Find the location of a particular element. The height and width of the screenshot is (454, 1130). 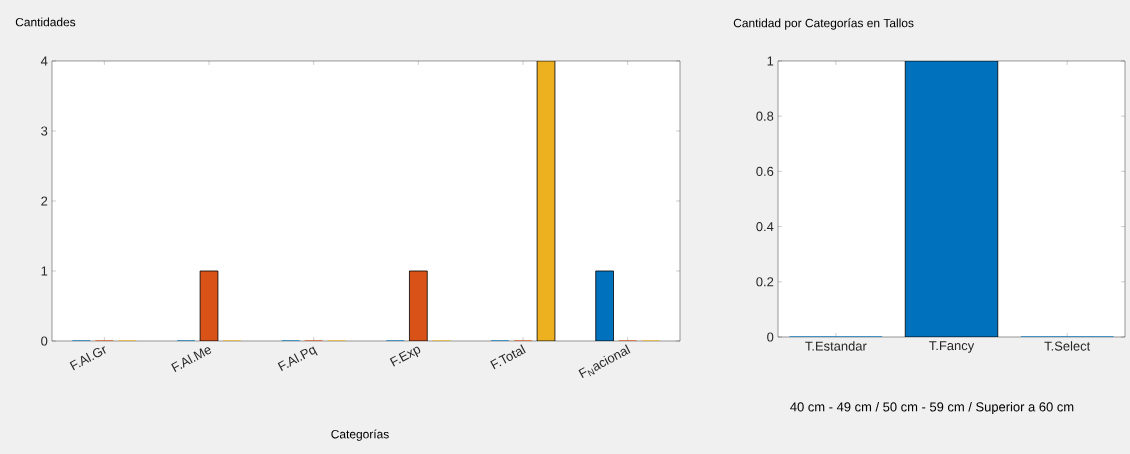

chart-title: Cantidad por Categorías en Tallos is located at coordinates (823, 24).